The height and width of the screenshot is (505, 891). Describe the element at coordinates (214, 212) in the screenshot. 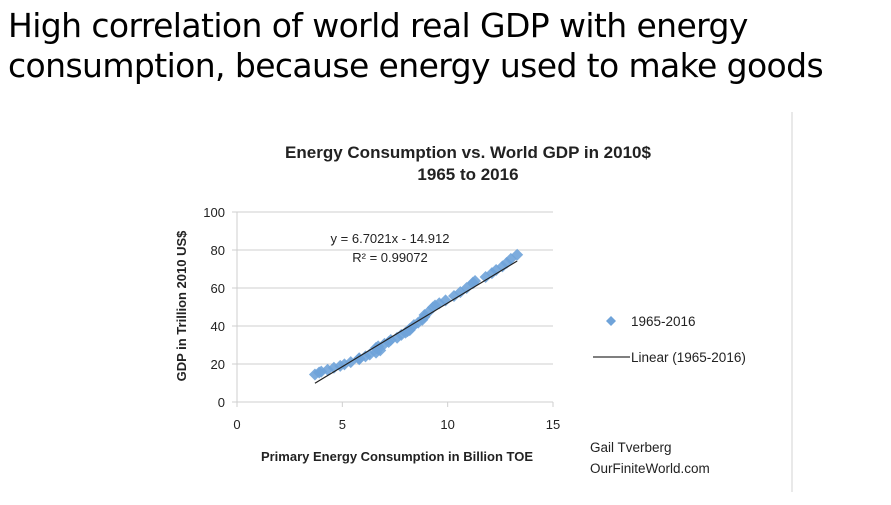

I see `y-tick-label: 100` at that location.